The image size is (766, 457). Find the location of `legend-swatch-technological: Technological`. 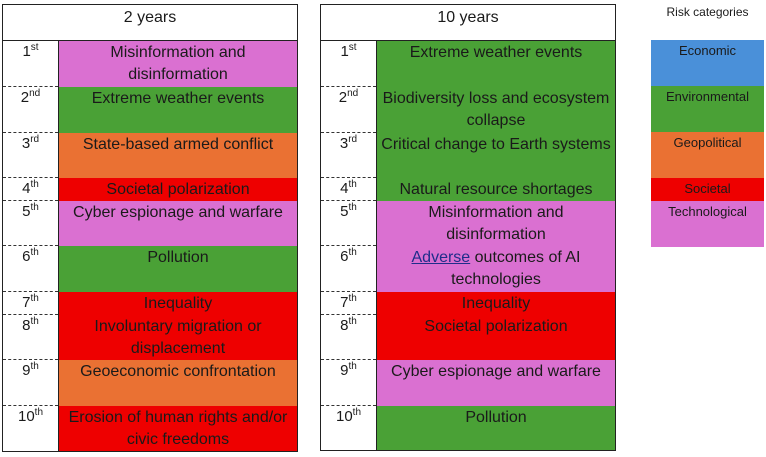

legend-swatch-technological: Technological is located at coordinates (707, 224).